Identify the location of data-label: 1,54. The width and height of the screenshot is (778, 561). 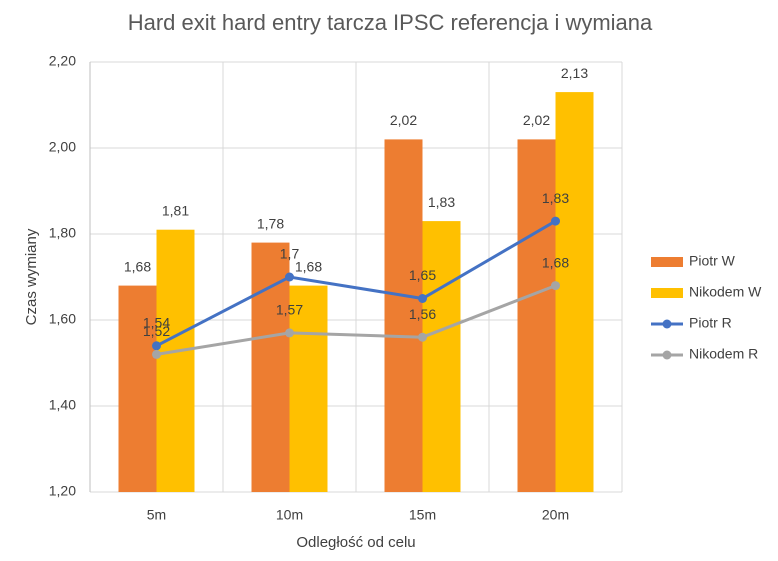
(156, 323).